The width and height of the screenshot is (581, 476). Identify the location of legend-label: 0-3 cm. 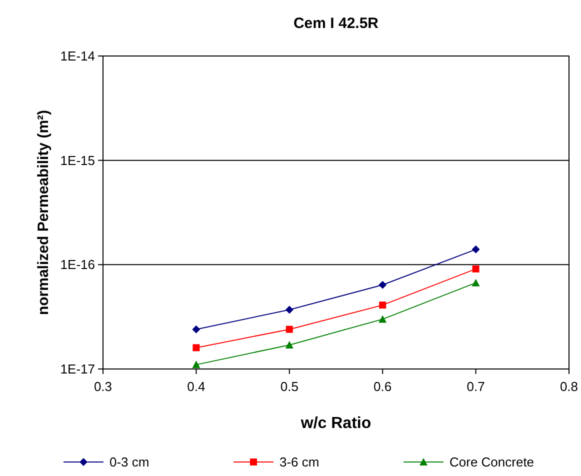
(130, 462).